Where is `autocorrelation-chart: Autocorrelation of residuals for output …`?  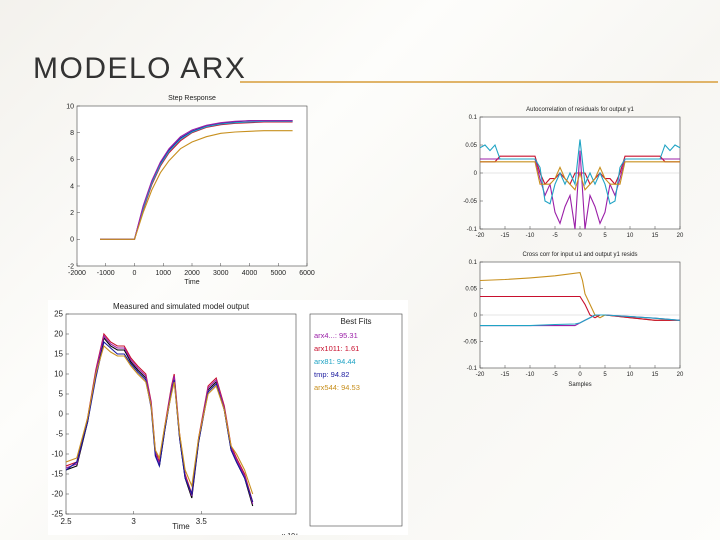
autocorrelation-chart: Autocorrelation of residuals for output … is located at coordinates (573, 173).